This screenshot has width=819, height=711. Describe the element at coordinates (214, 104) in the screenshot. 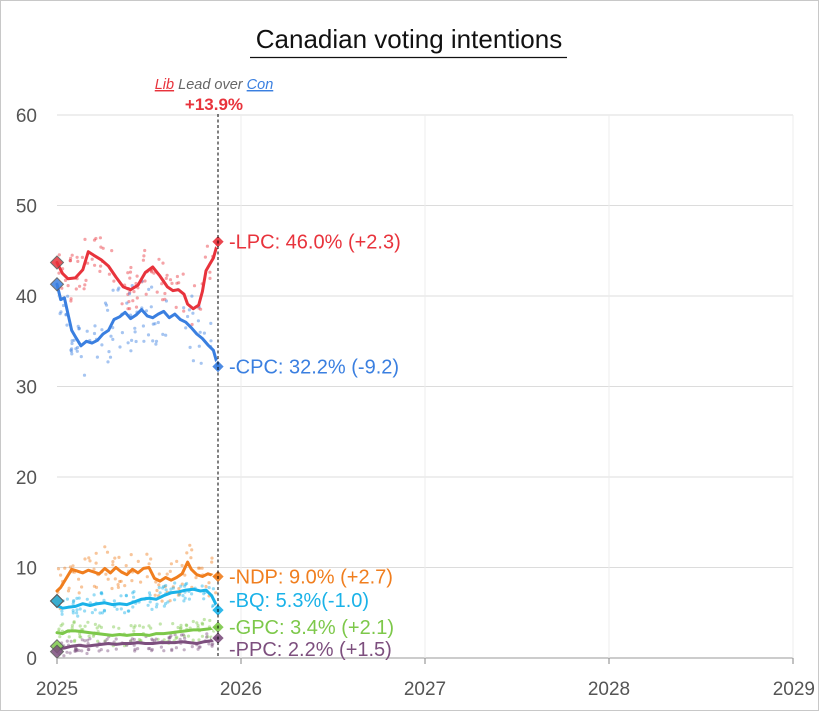

I see `lead-value: +13.9%` at that location.